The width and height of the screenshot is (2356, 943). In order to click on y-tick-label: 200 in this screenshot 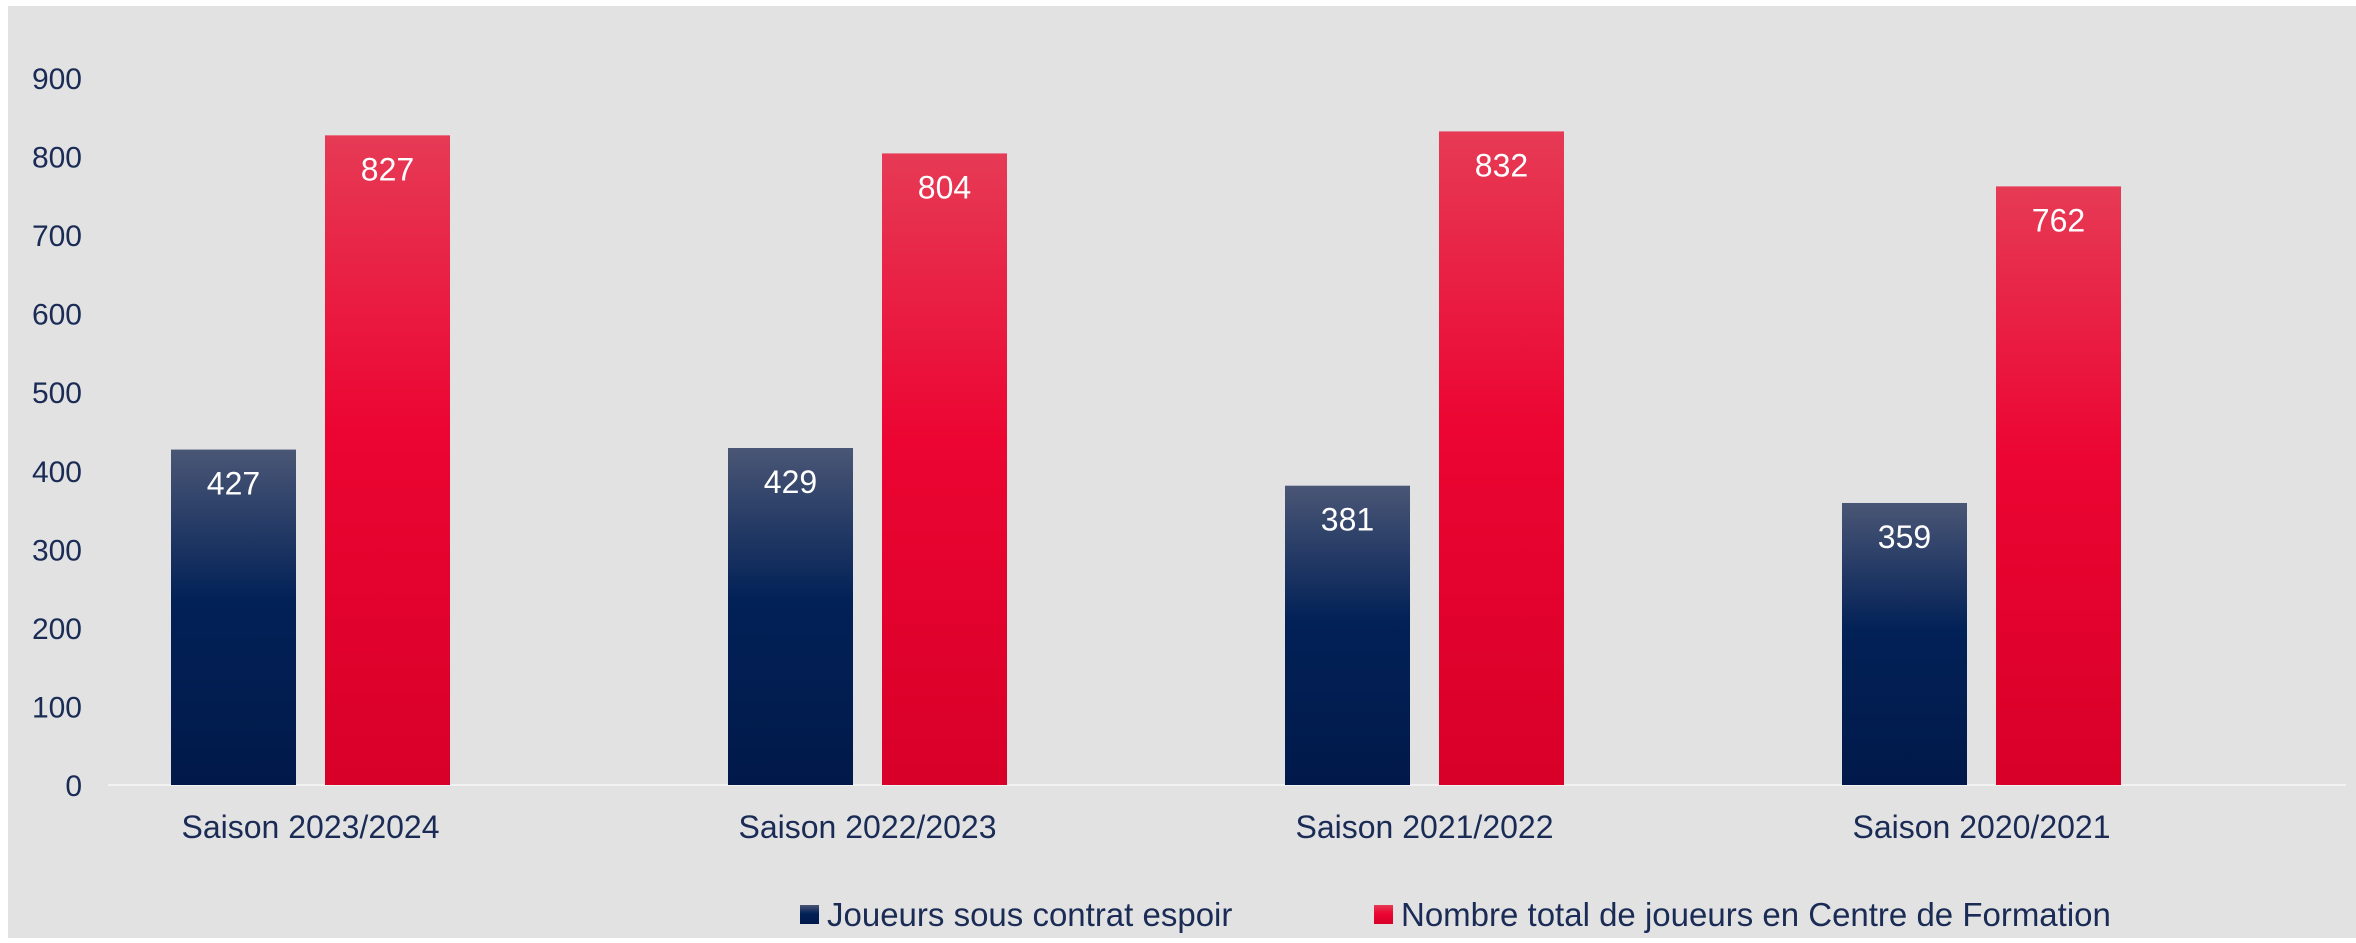, I will do `click(57, 629)`.